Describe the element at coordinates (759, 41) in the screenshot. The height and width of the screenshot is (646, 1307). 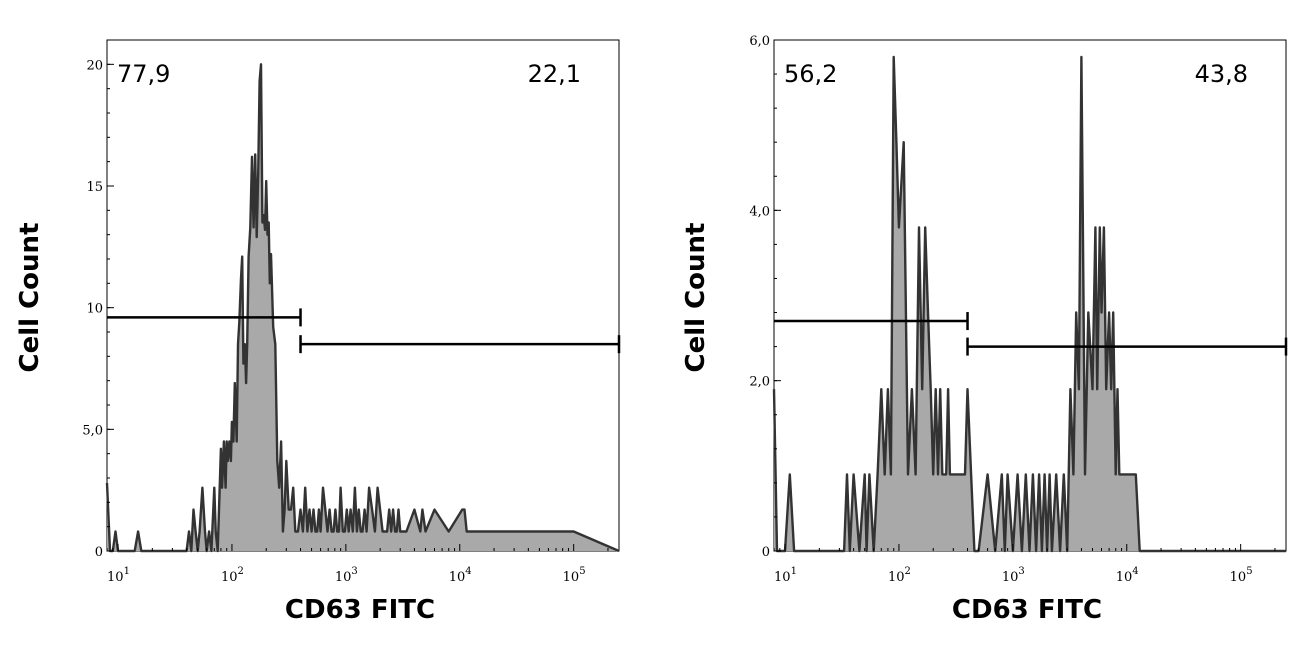
I see `y-tick-label: 6,0` at that location.